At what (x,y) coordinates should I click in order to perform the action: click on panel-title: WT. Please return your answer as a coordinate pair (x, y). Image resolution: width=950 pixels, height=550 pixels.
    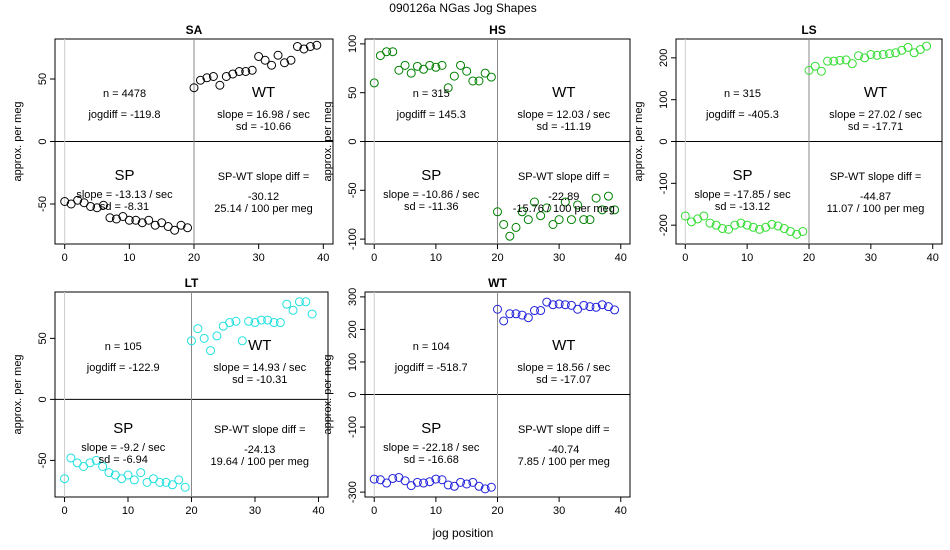
    Looking at the image, I should click on (497, 283).